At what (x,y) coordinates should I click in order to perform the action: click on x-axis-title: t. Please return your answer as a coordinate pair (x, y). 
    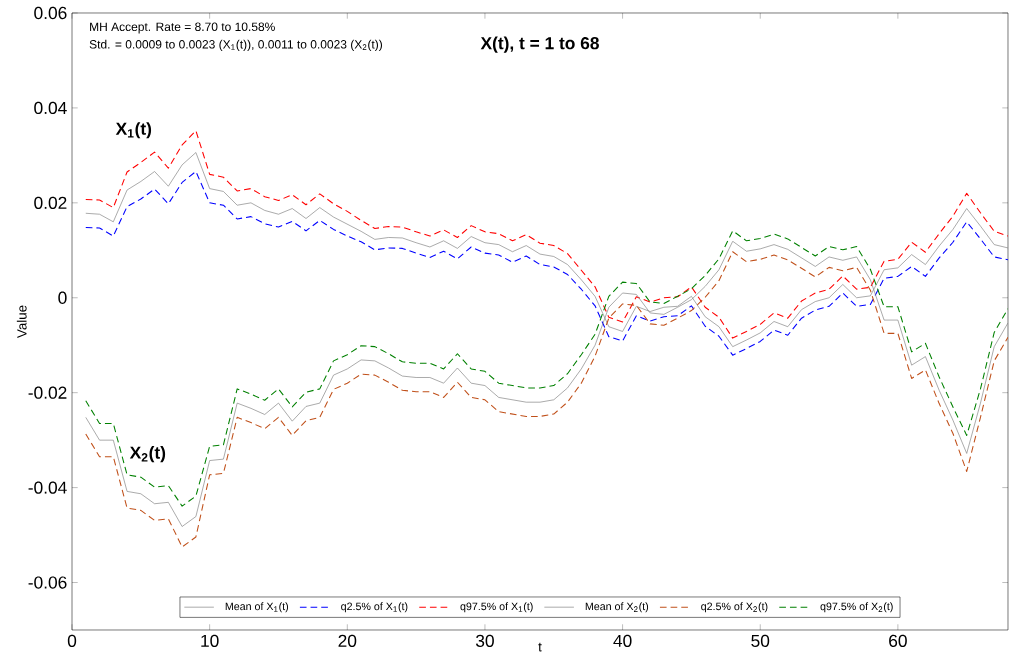
    Looking at the image, I should click on (540, 647).